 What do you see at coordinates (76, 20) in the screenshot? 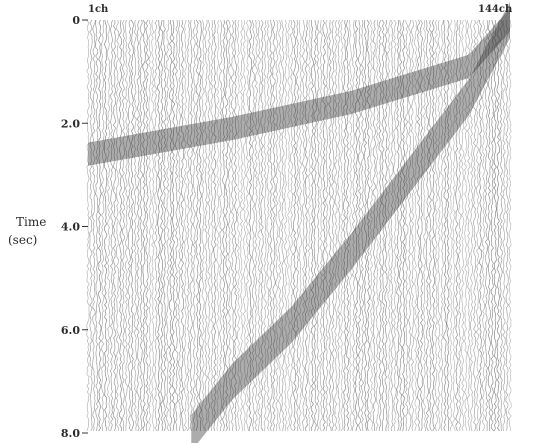
I see `y-tick-label: 0` at bounding box center [76, 20].